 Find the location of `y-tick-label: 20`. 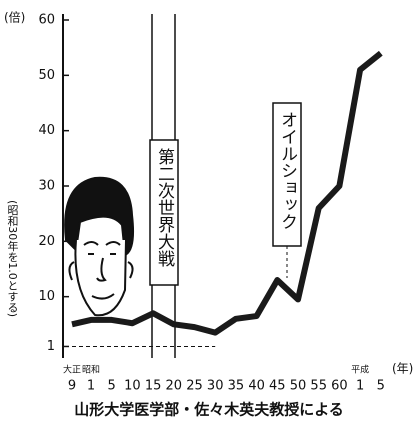

y-tick-label: 20 is located at coordinates (46, 241).